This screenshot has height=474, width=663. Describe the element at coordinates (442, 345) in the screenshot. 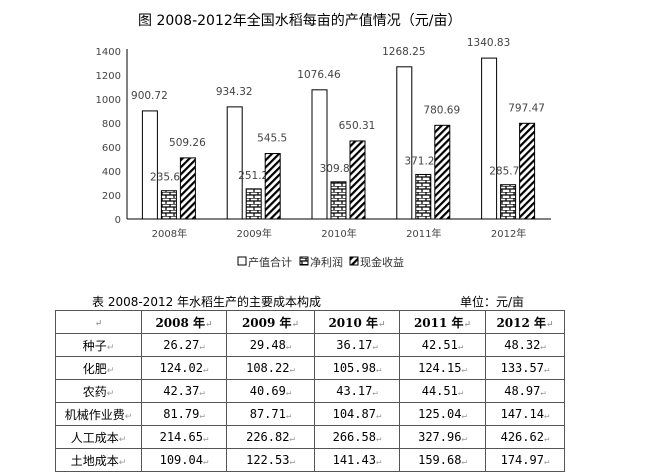

I see `table-cell: 42.51↵` at that location.